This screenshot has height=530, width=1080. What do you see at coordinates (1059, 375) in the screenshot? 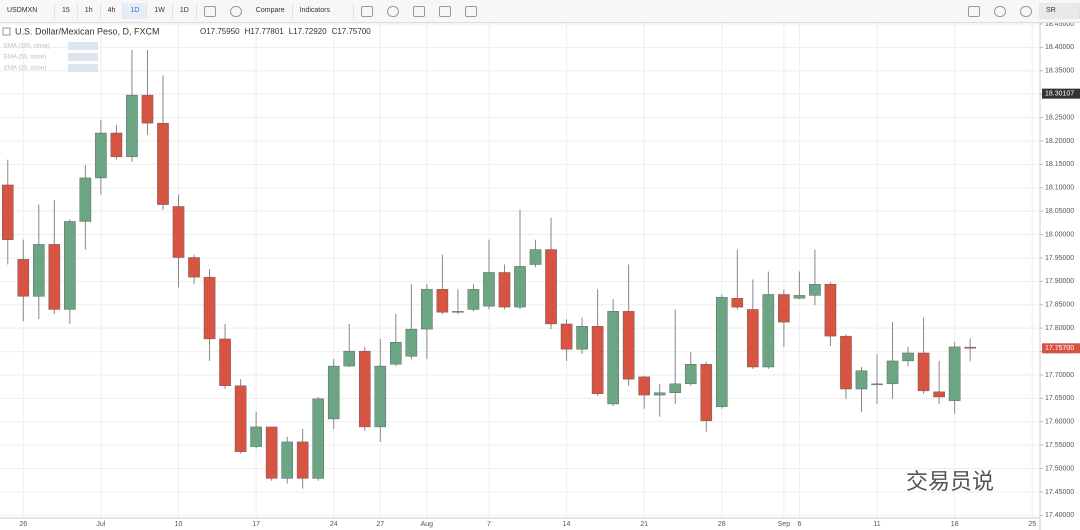
I see `y-tick-label: 17.70000` at bounding box center [1059, 375].